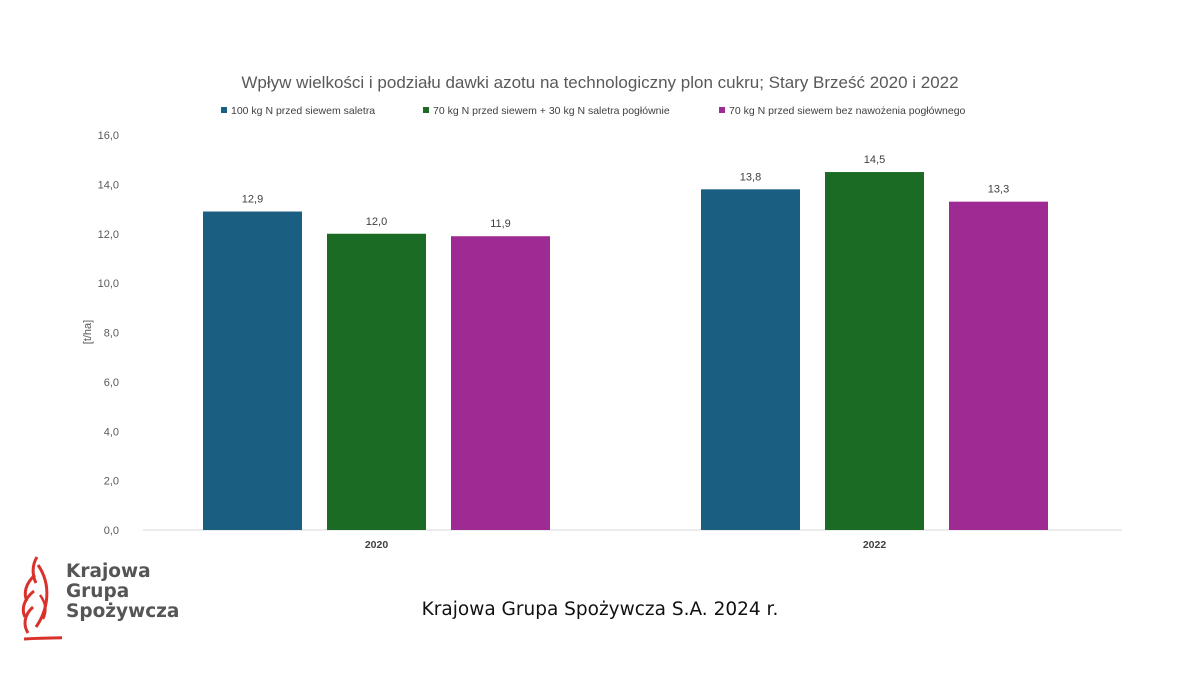 The width and height of the screenshot is (1200, 675). Describe the element at coordinates (998, 190) in the screenshot. I see `data-label: 13,3` at that location.